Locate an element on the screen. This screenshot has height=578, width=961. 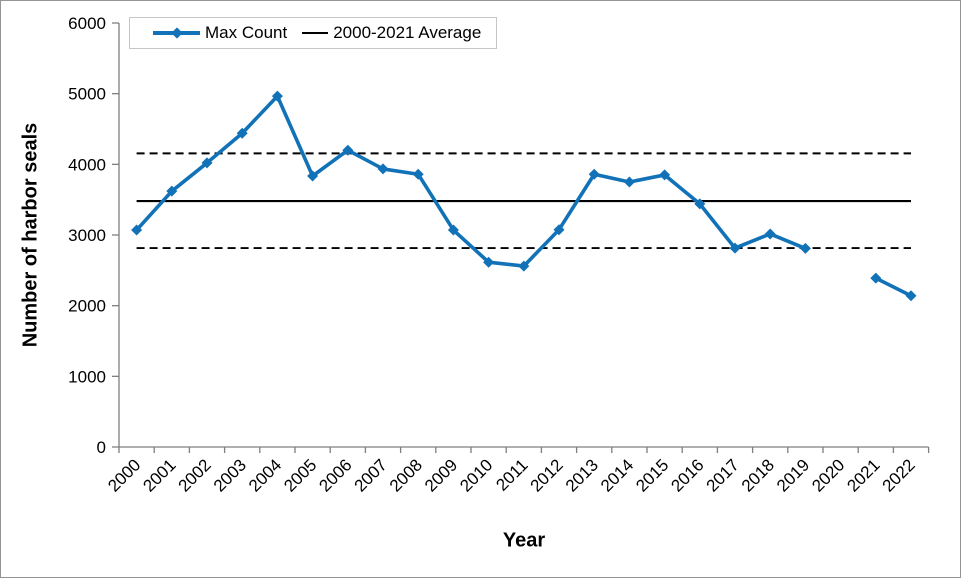
y-tick-label: 3000 is located at coordinates (87, 235).